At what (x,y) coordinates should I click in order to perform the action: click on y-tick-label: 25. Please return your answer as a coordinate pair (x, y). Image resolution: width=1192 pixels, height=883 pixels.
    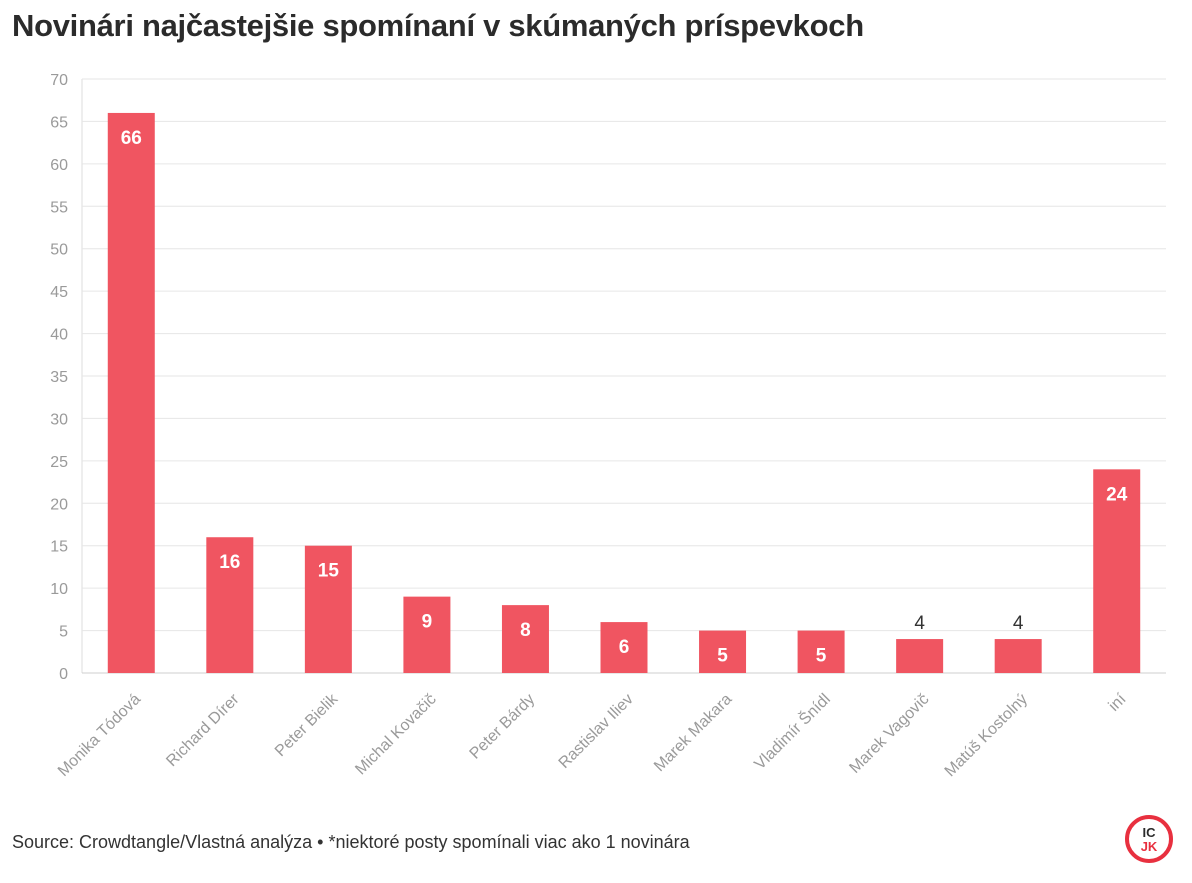
    Looking at the image, I should click on (59, 462).